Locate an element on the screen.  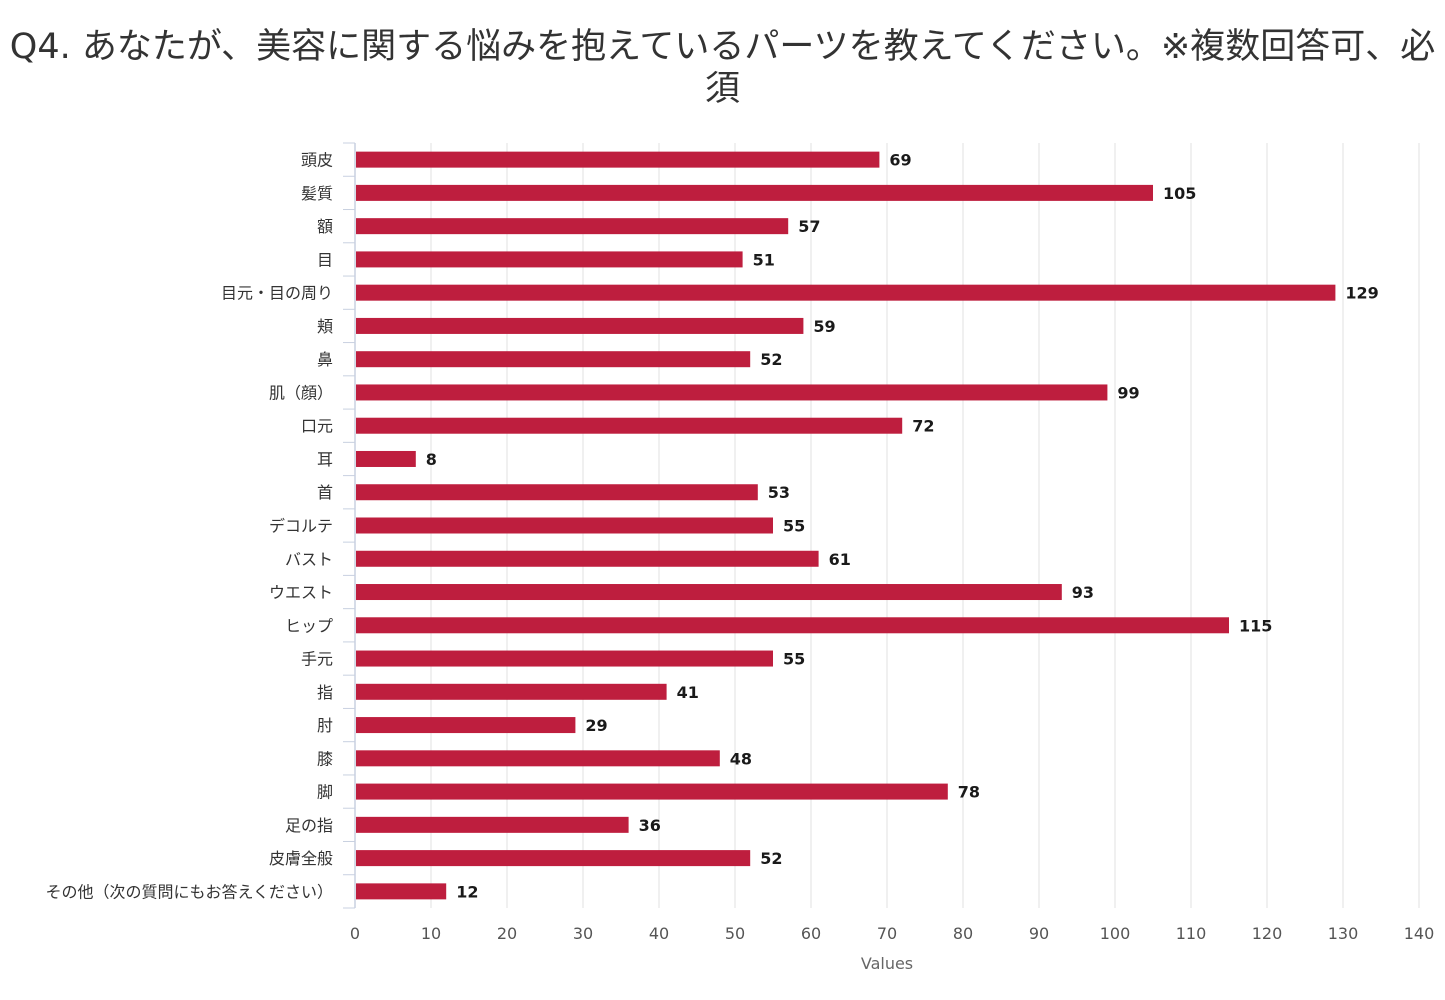
x-axis-ticks: 0 10 20 30 40 50 60 70 80 90 100 110 120 130 140 is located at coordinates (892, 933).